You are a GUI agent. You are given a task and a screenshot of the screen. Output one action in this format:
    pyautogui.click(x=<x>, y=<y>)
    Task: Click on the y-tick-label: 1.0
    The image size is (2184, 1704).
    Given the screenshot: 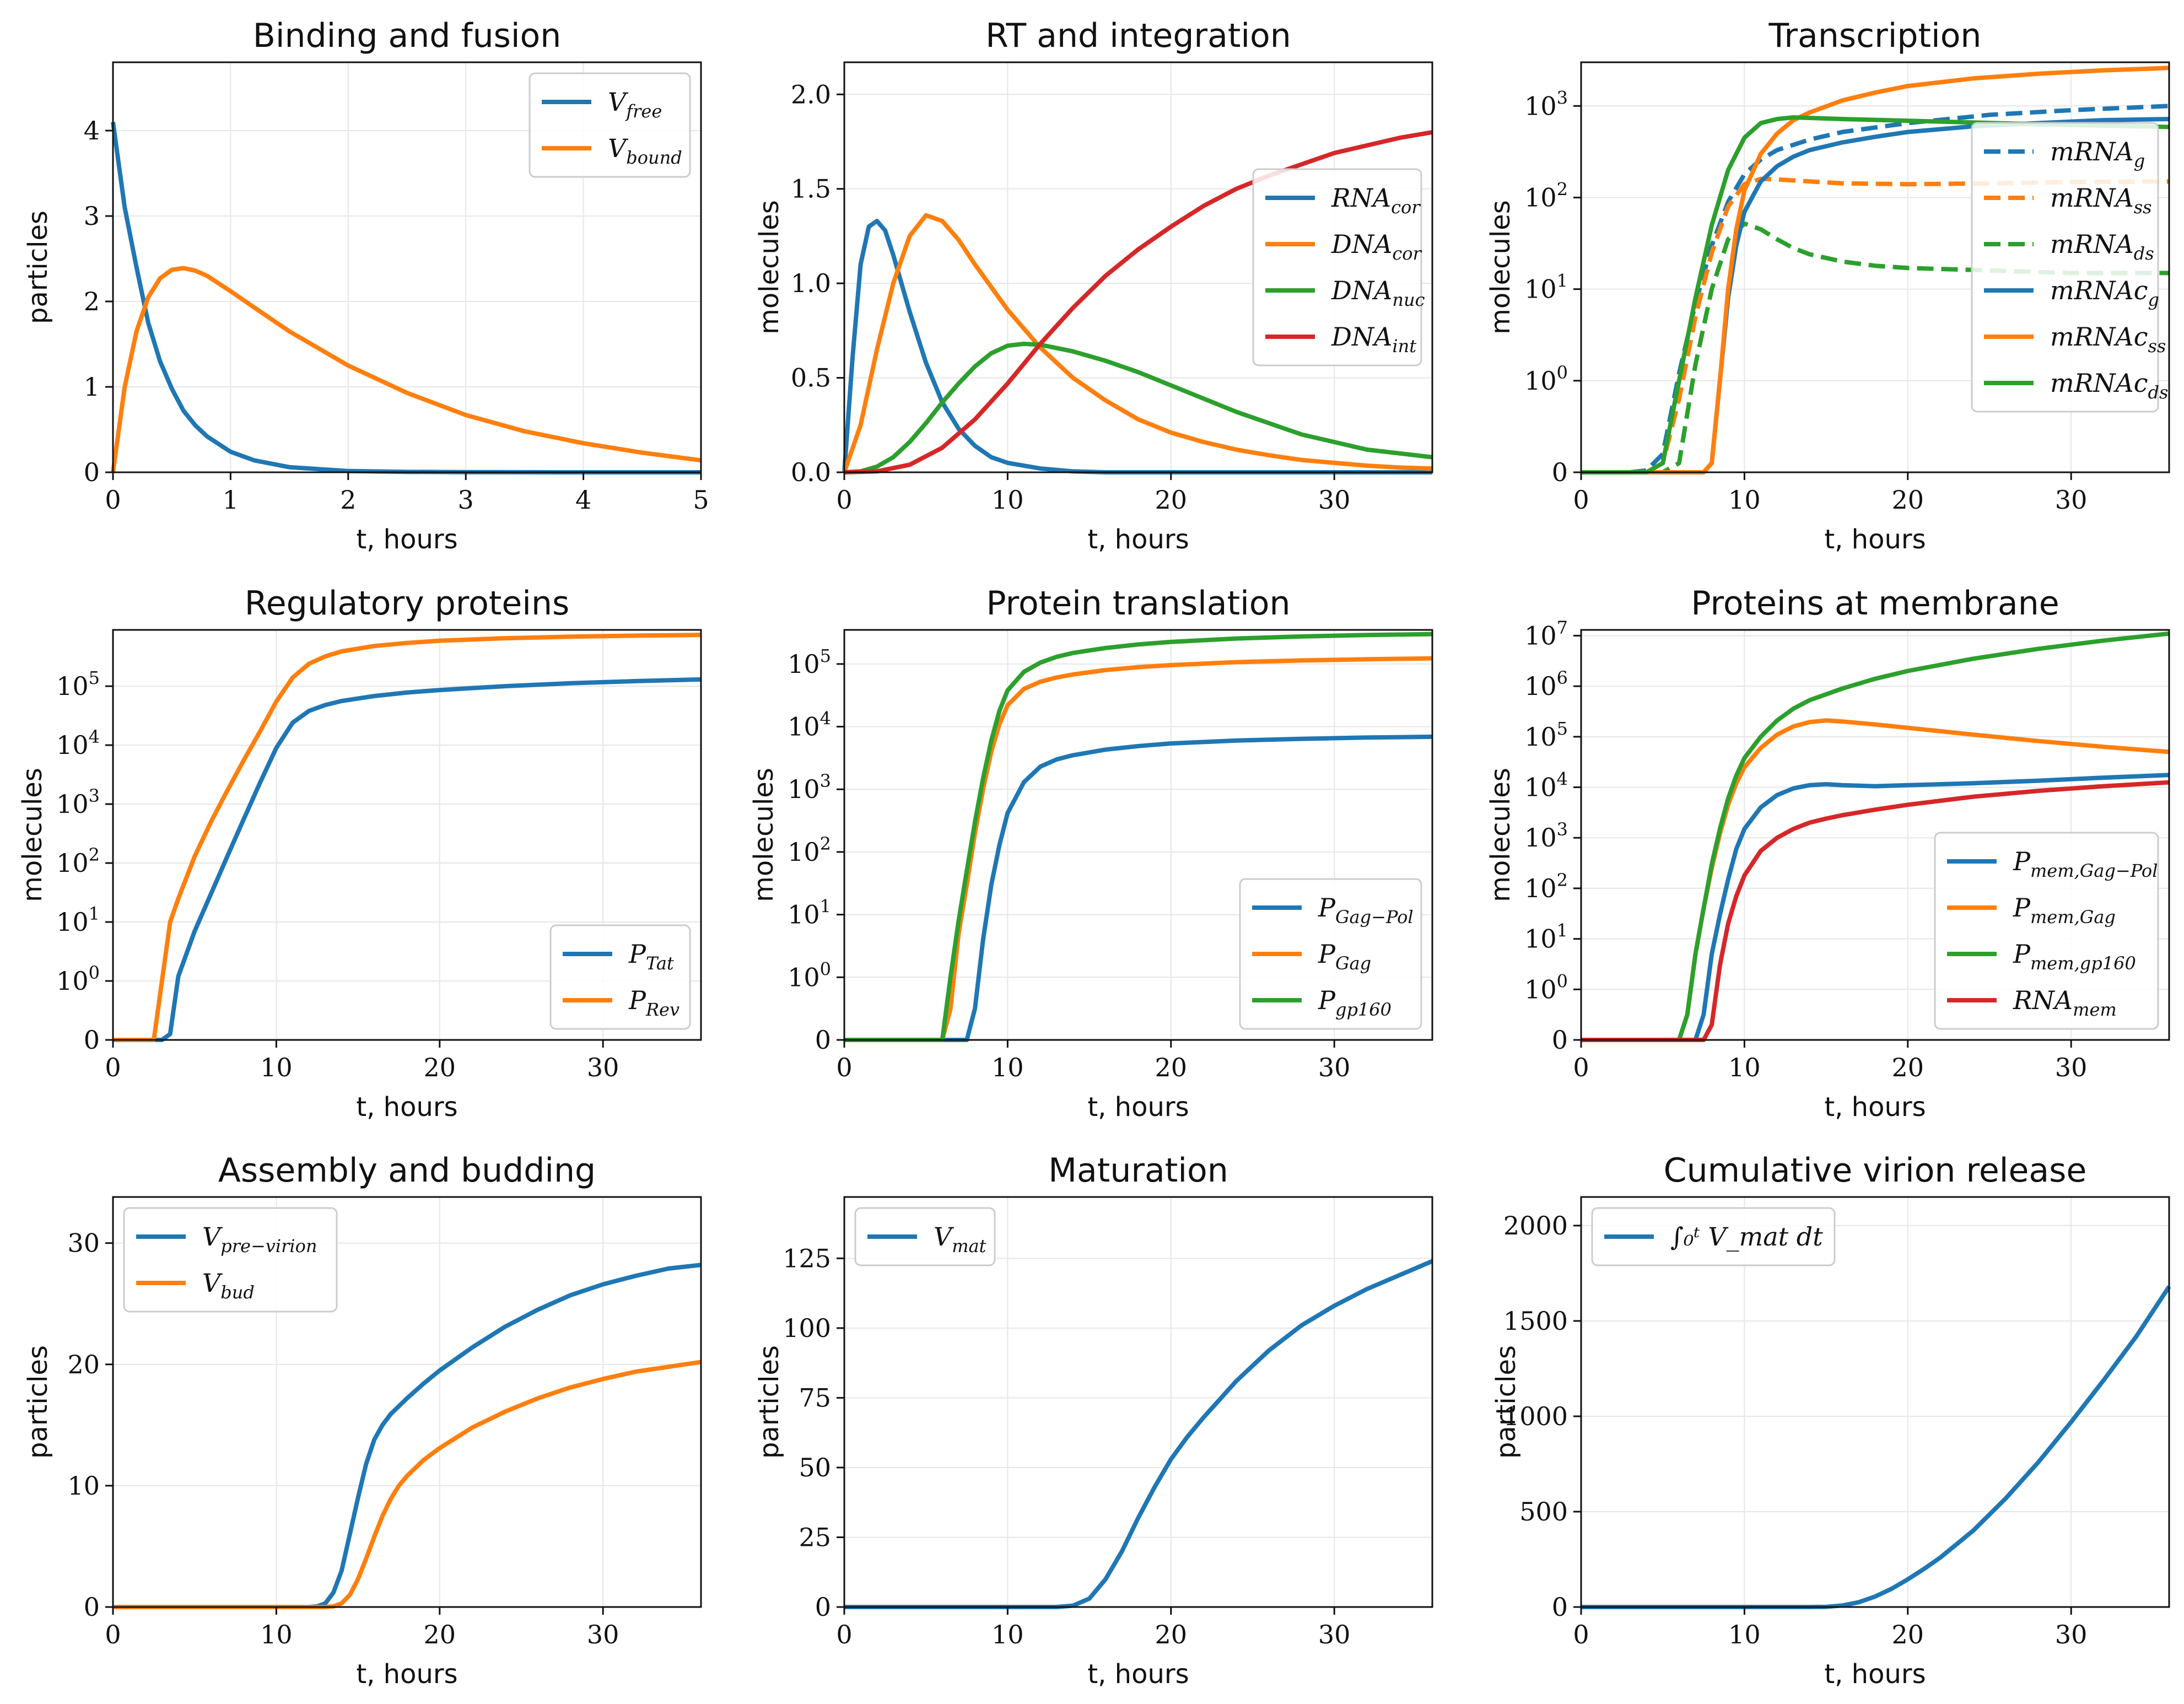 What is the action you would take?
    pyautogui.click(x=811, y=283)
    